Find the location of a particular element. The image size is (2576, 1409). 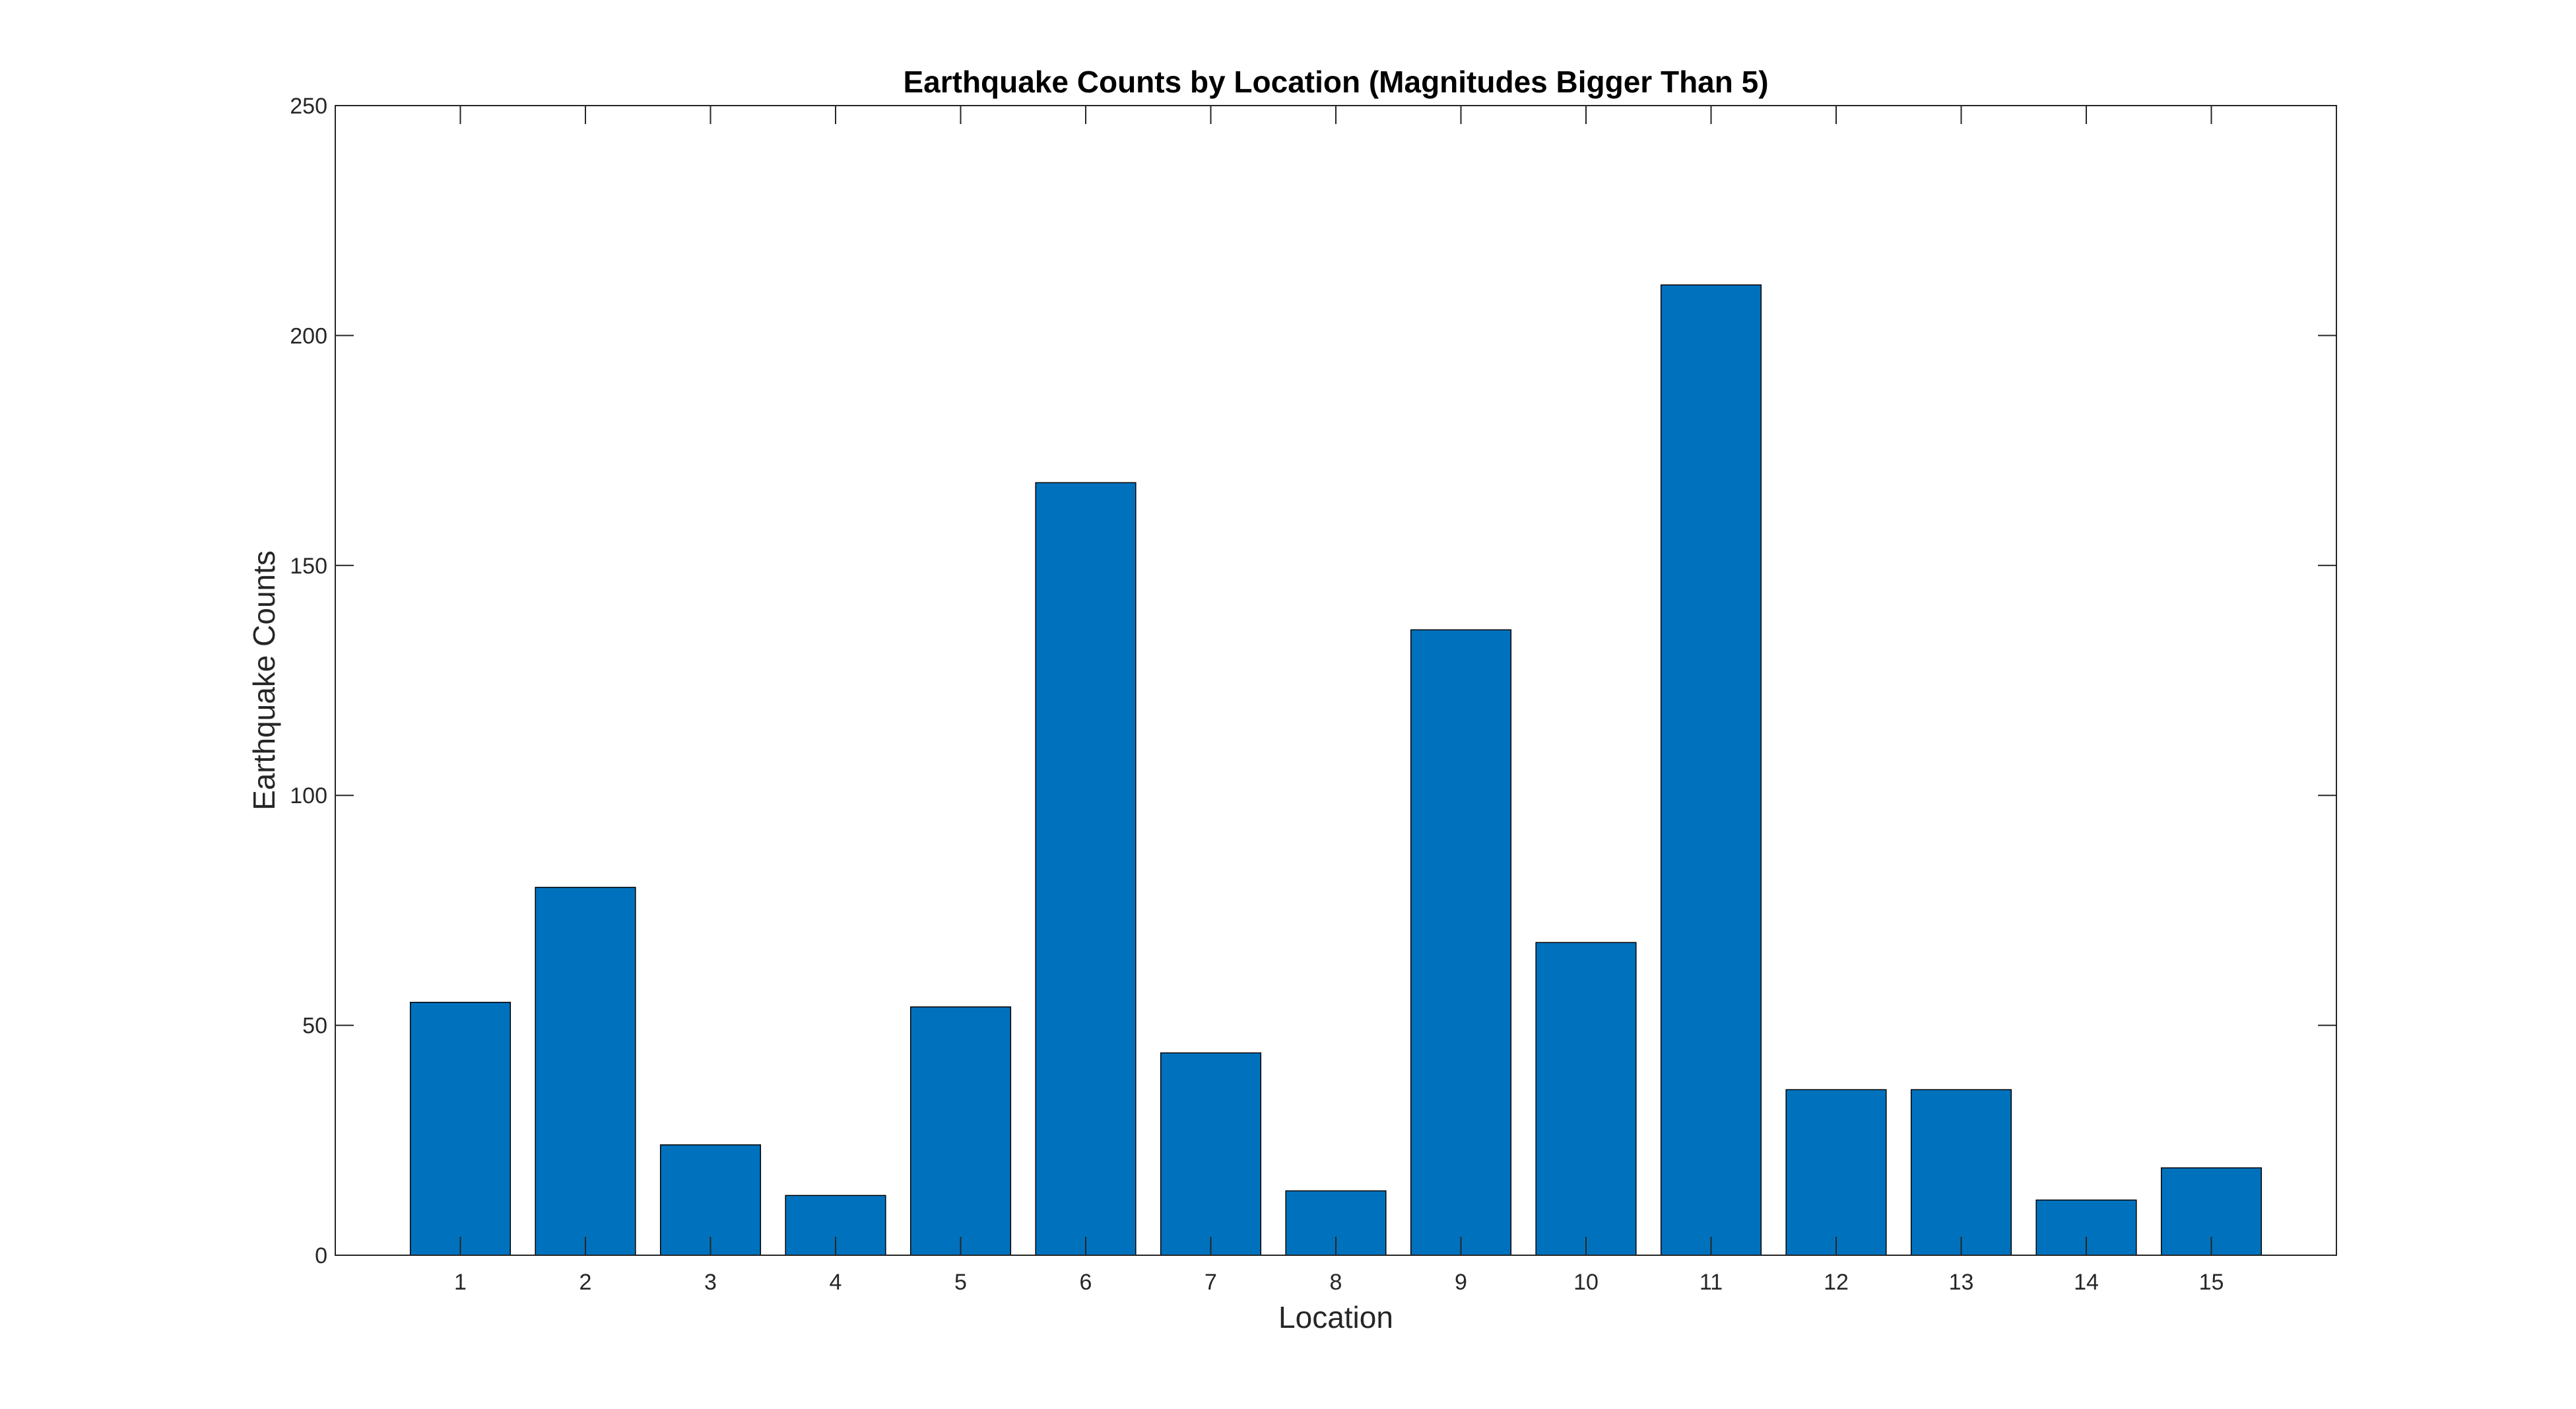

x-tick-label: 8 is located at coordinates (1336, 1282).